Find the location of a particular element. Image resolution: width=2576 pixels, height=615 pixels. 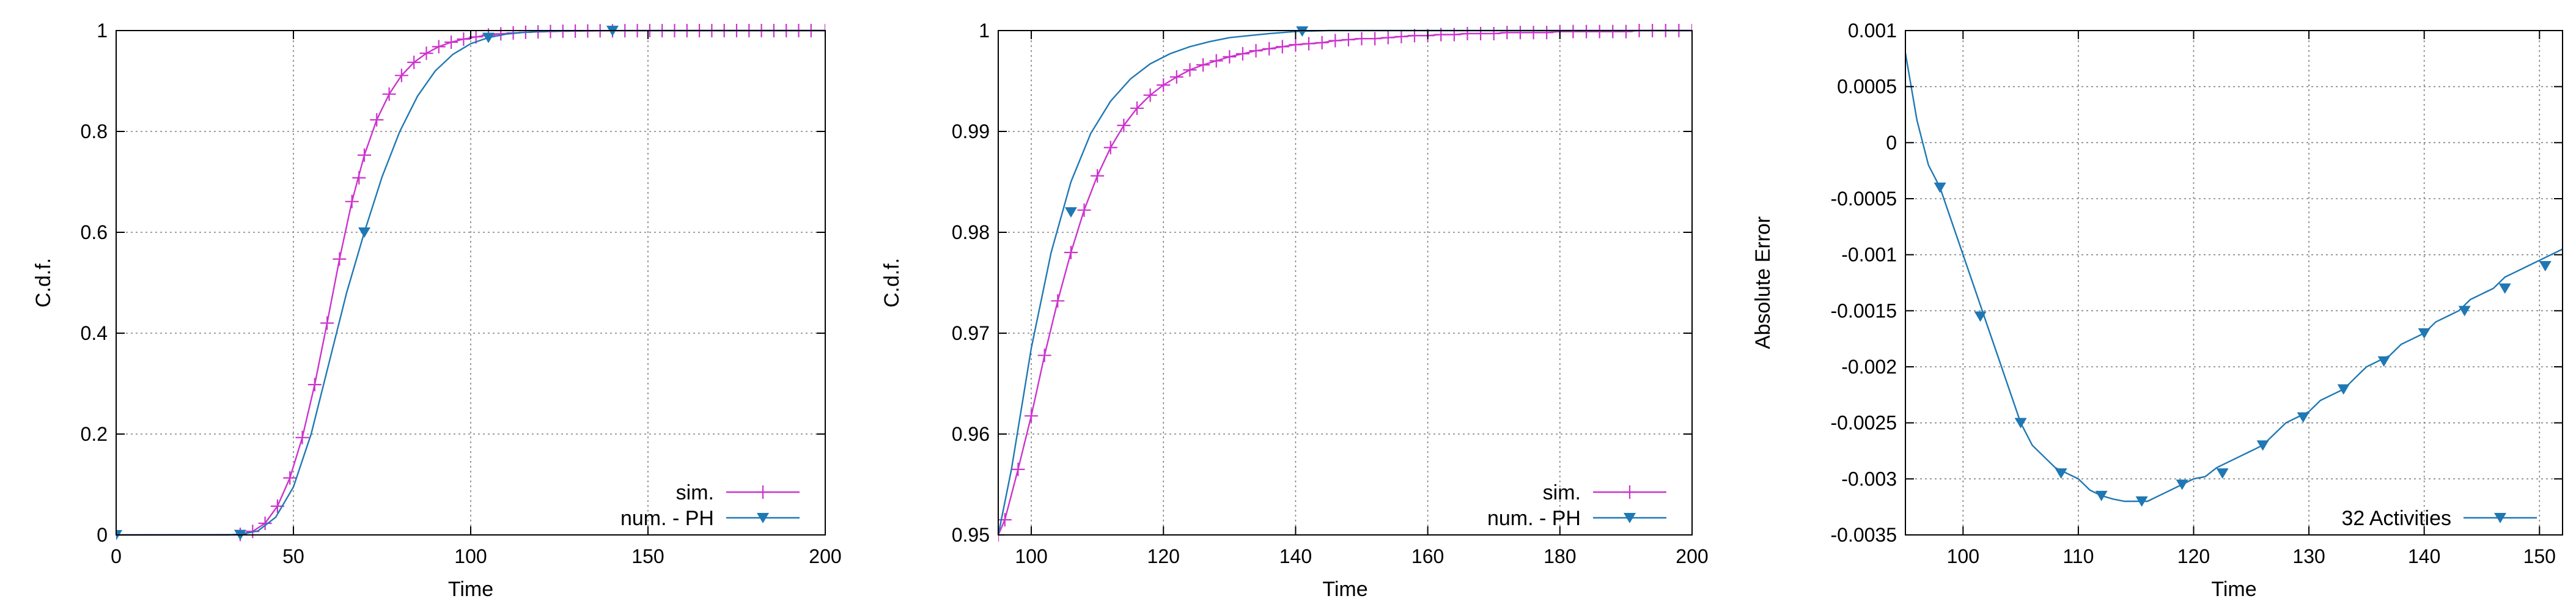

y-tick-label: 1 is located at coordinates (984, 31).